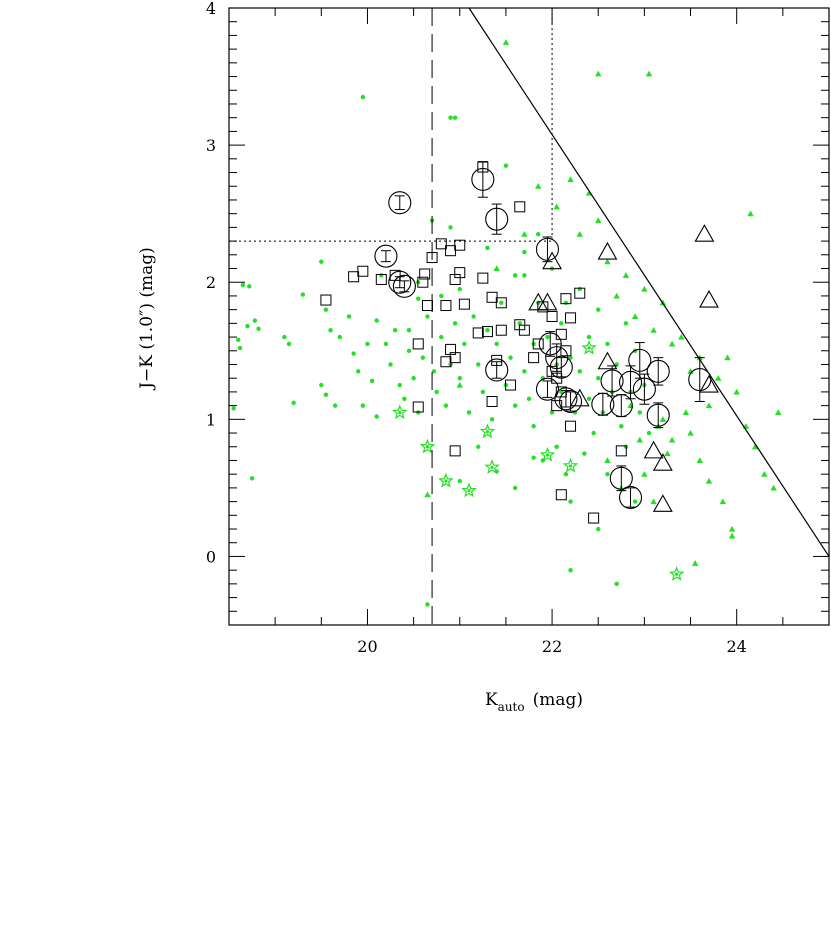 This screenshot has height=934, width=831. What do you see at coordinates (558, 700) in the screenshot?
I see `x-axis-label-unit: (mag)` at bounding box center [558, 700].